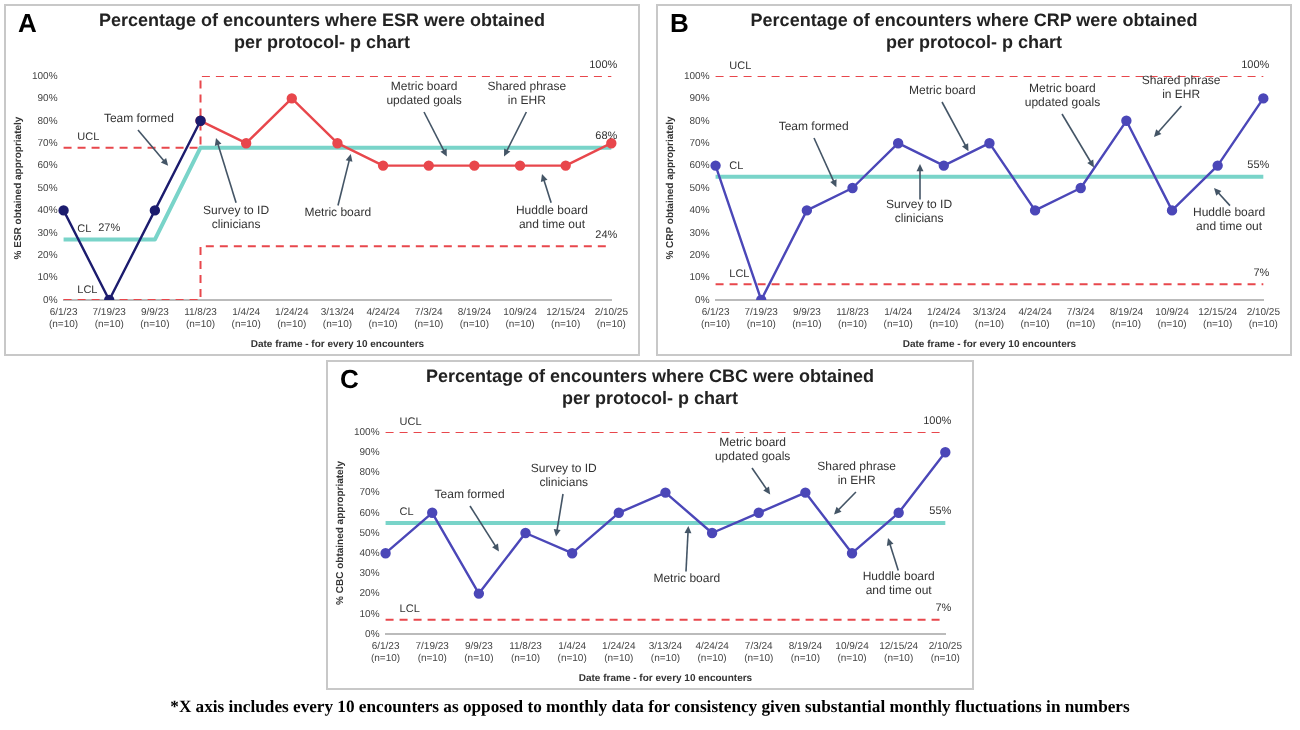 The height and width of the screenshot is (730, 1300). Describe the element at coordinates (679, 23) in the screenshot. I see `text: B` at that location.